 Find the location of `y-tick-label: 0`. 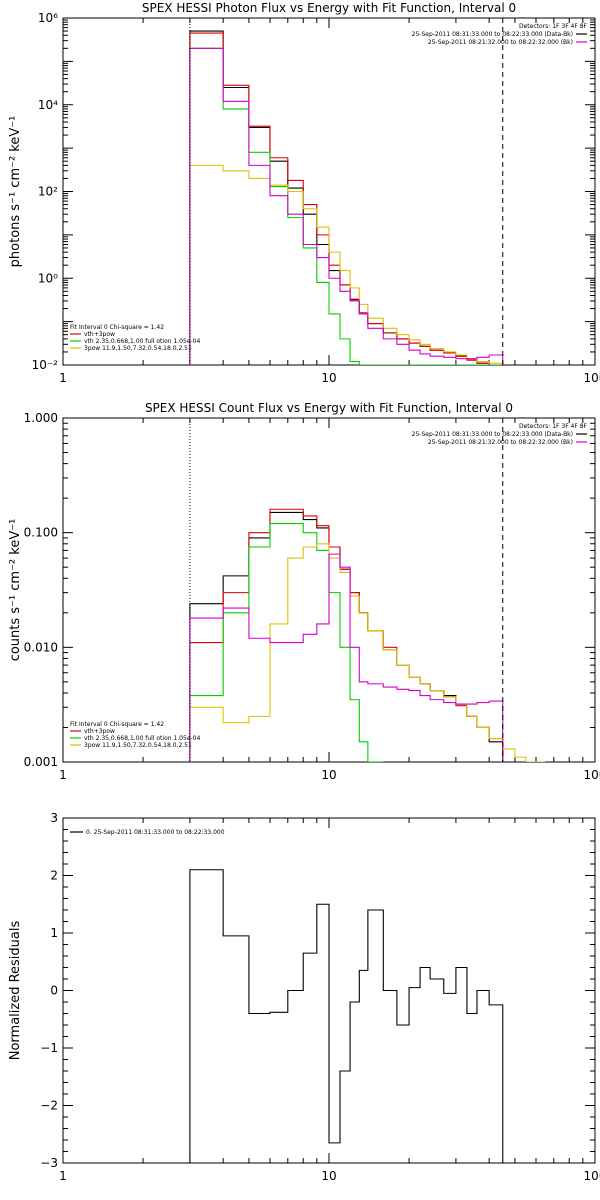

y-tick-label: 0 is located at coordinates (54, 991).